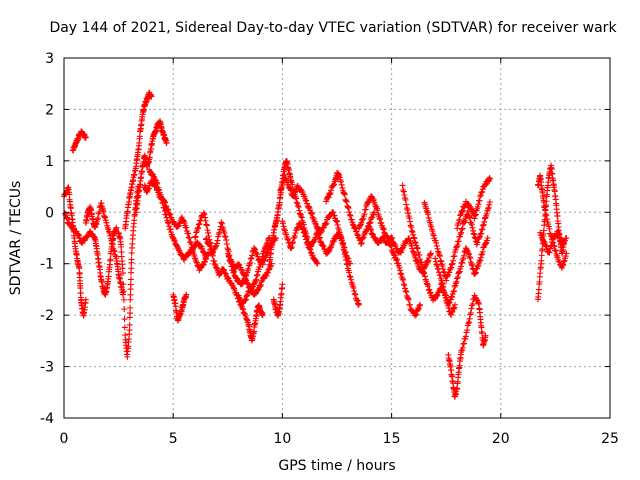 The width and height of the screenshot is (640, 480). What do you see at coordinates (501, 439) in the screenshot?
I see `x-tick-label: 20` at bounding box center [501, 439].